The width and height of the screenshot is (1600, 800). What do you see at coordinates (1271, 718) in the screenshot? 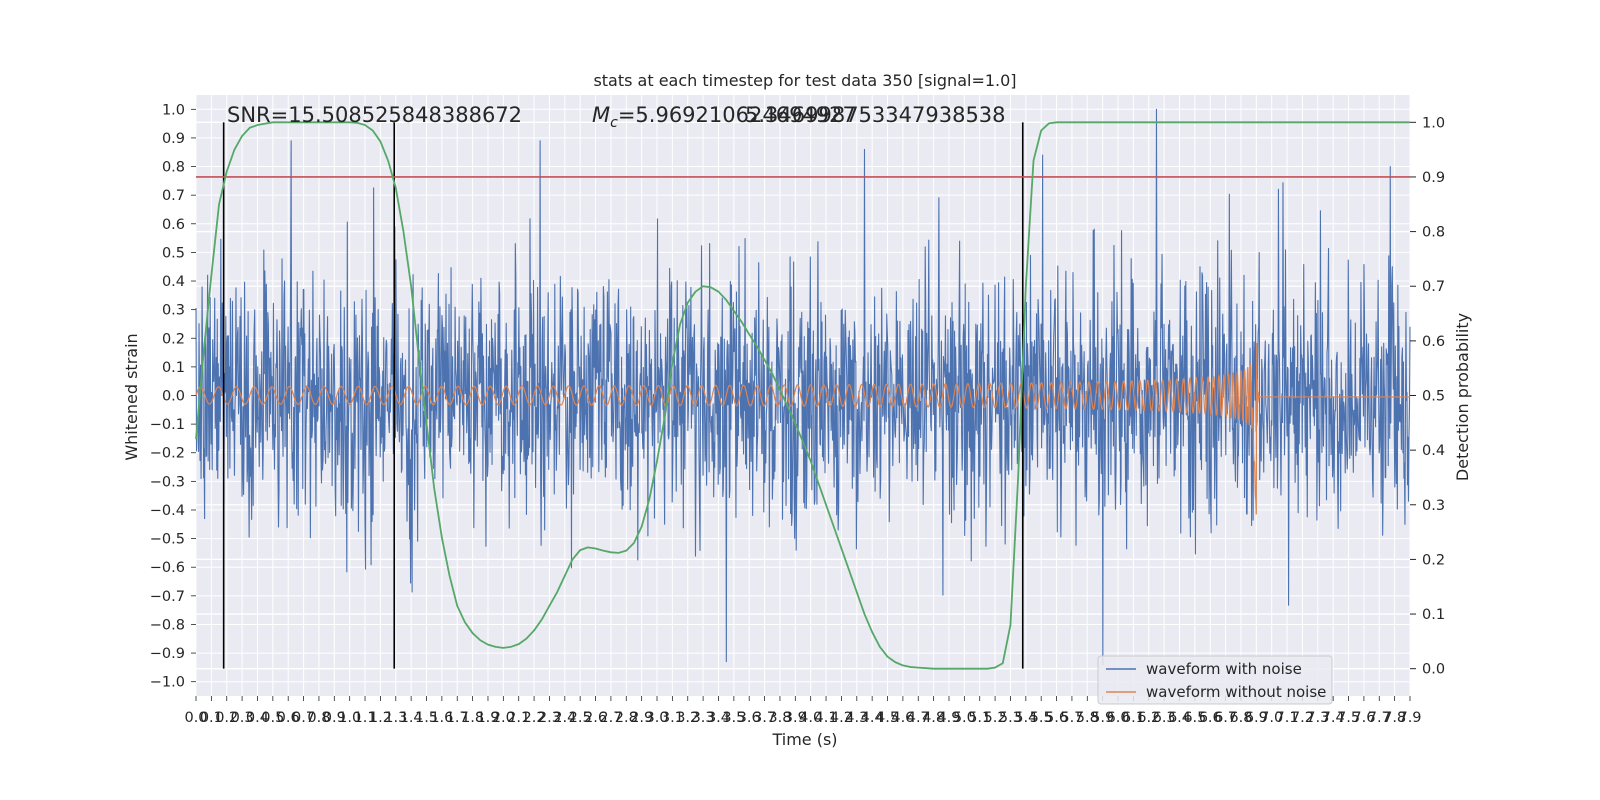
I see `x-tick-label: 7.0` at bounding box center [1271, 718].